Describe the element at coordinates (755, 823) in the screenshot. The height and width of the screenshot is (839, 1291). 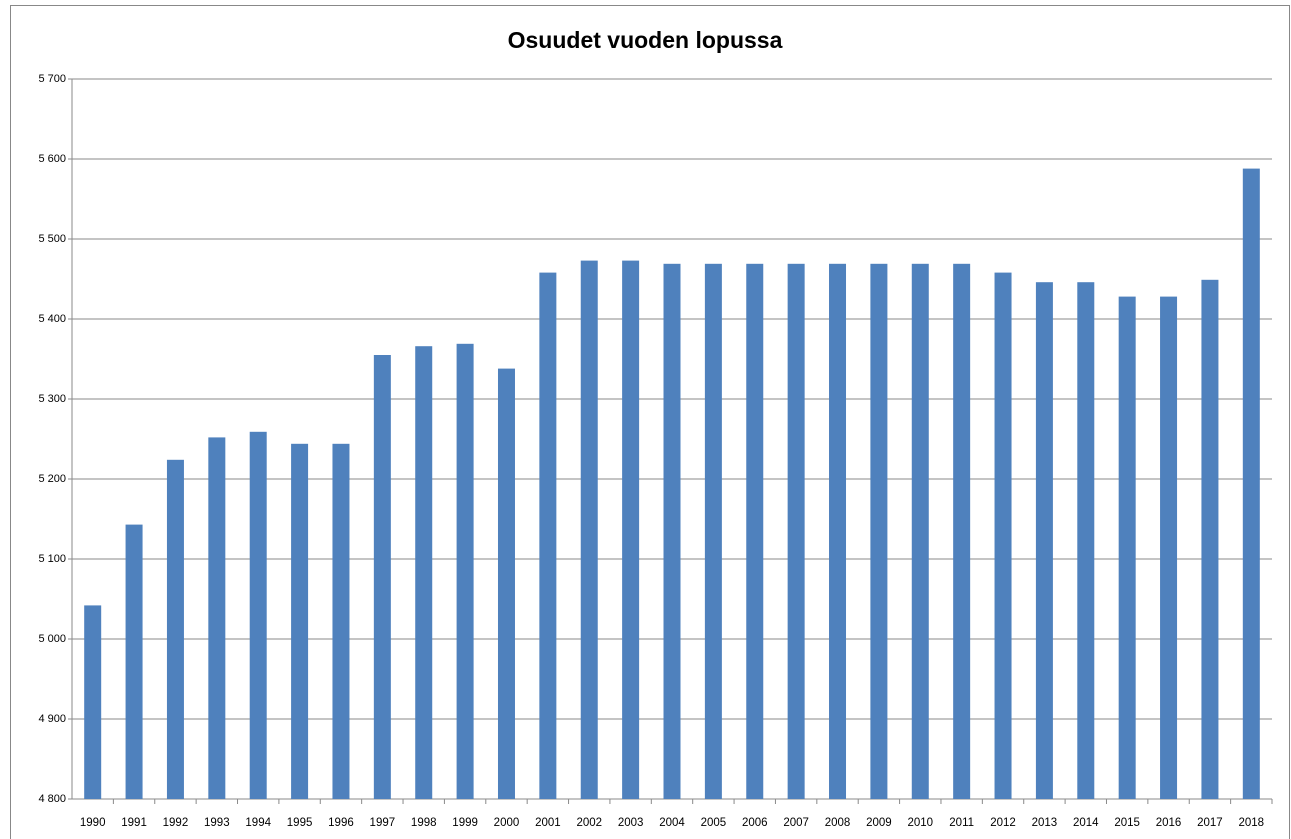
I see `x-tick-label: 2006` at that location.